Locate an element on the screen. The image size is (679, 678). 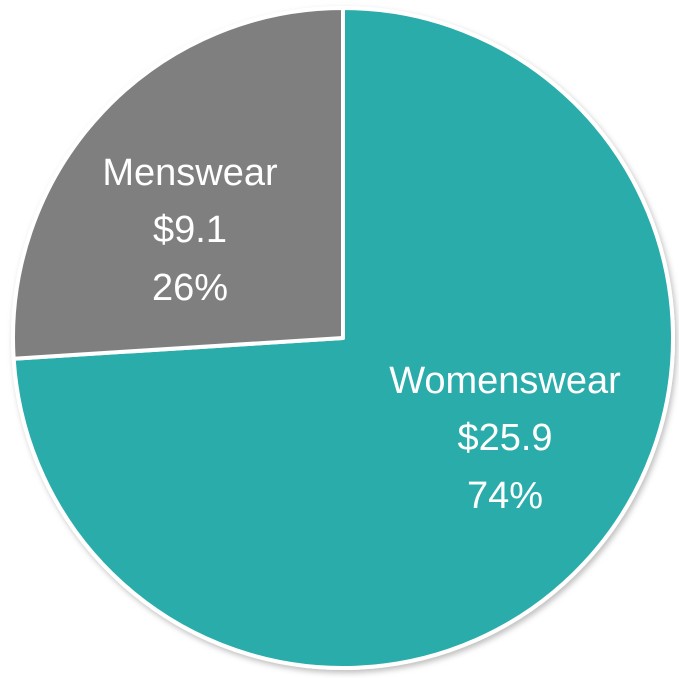
percent-label: 74% is located at coordinates (505, 496).